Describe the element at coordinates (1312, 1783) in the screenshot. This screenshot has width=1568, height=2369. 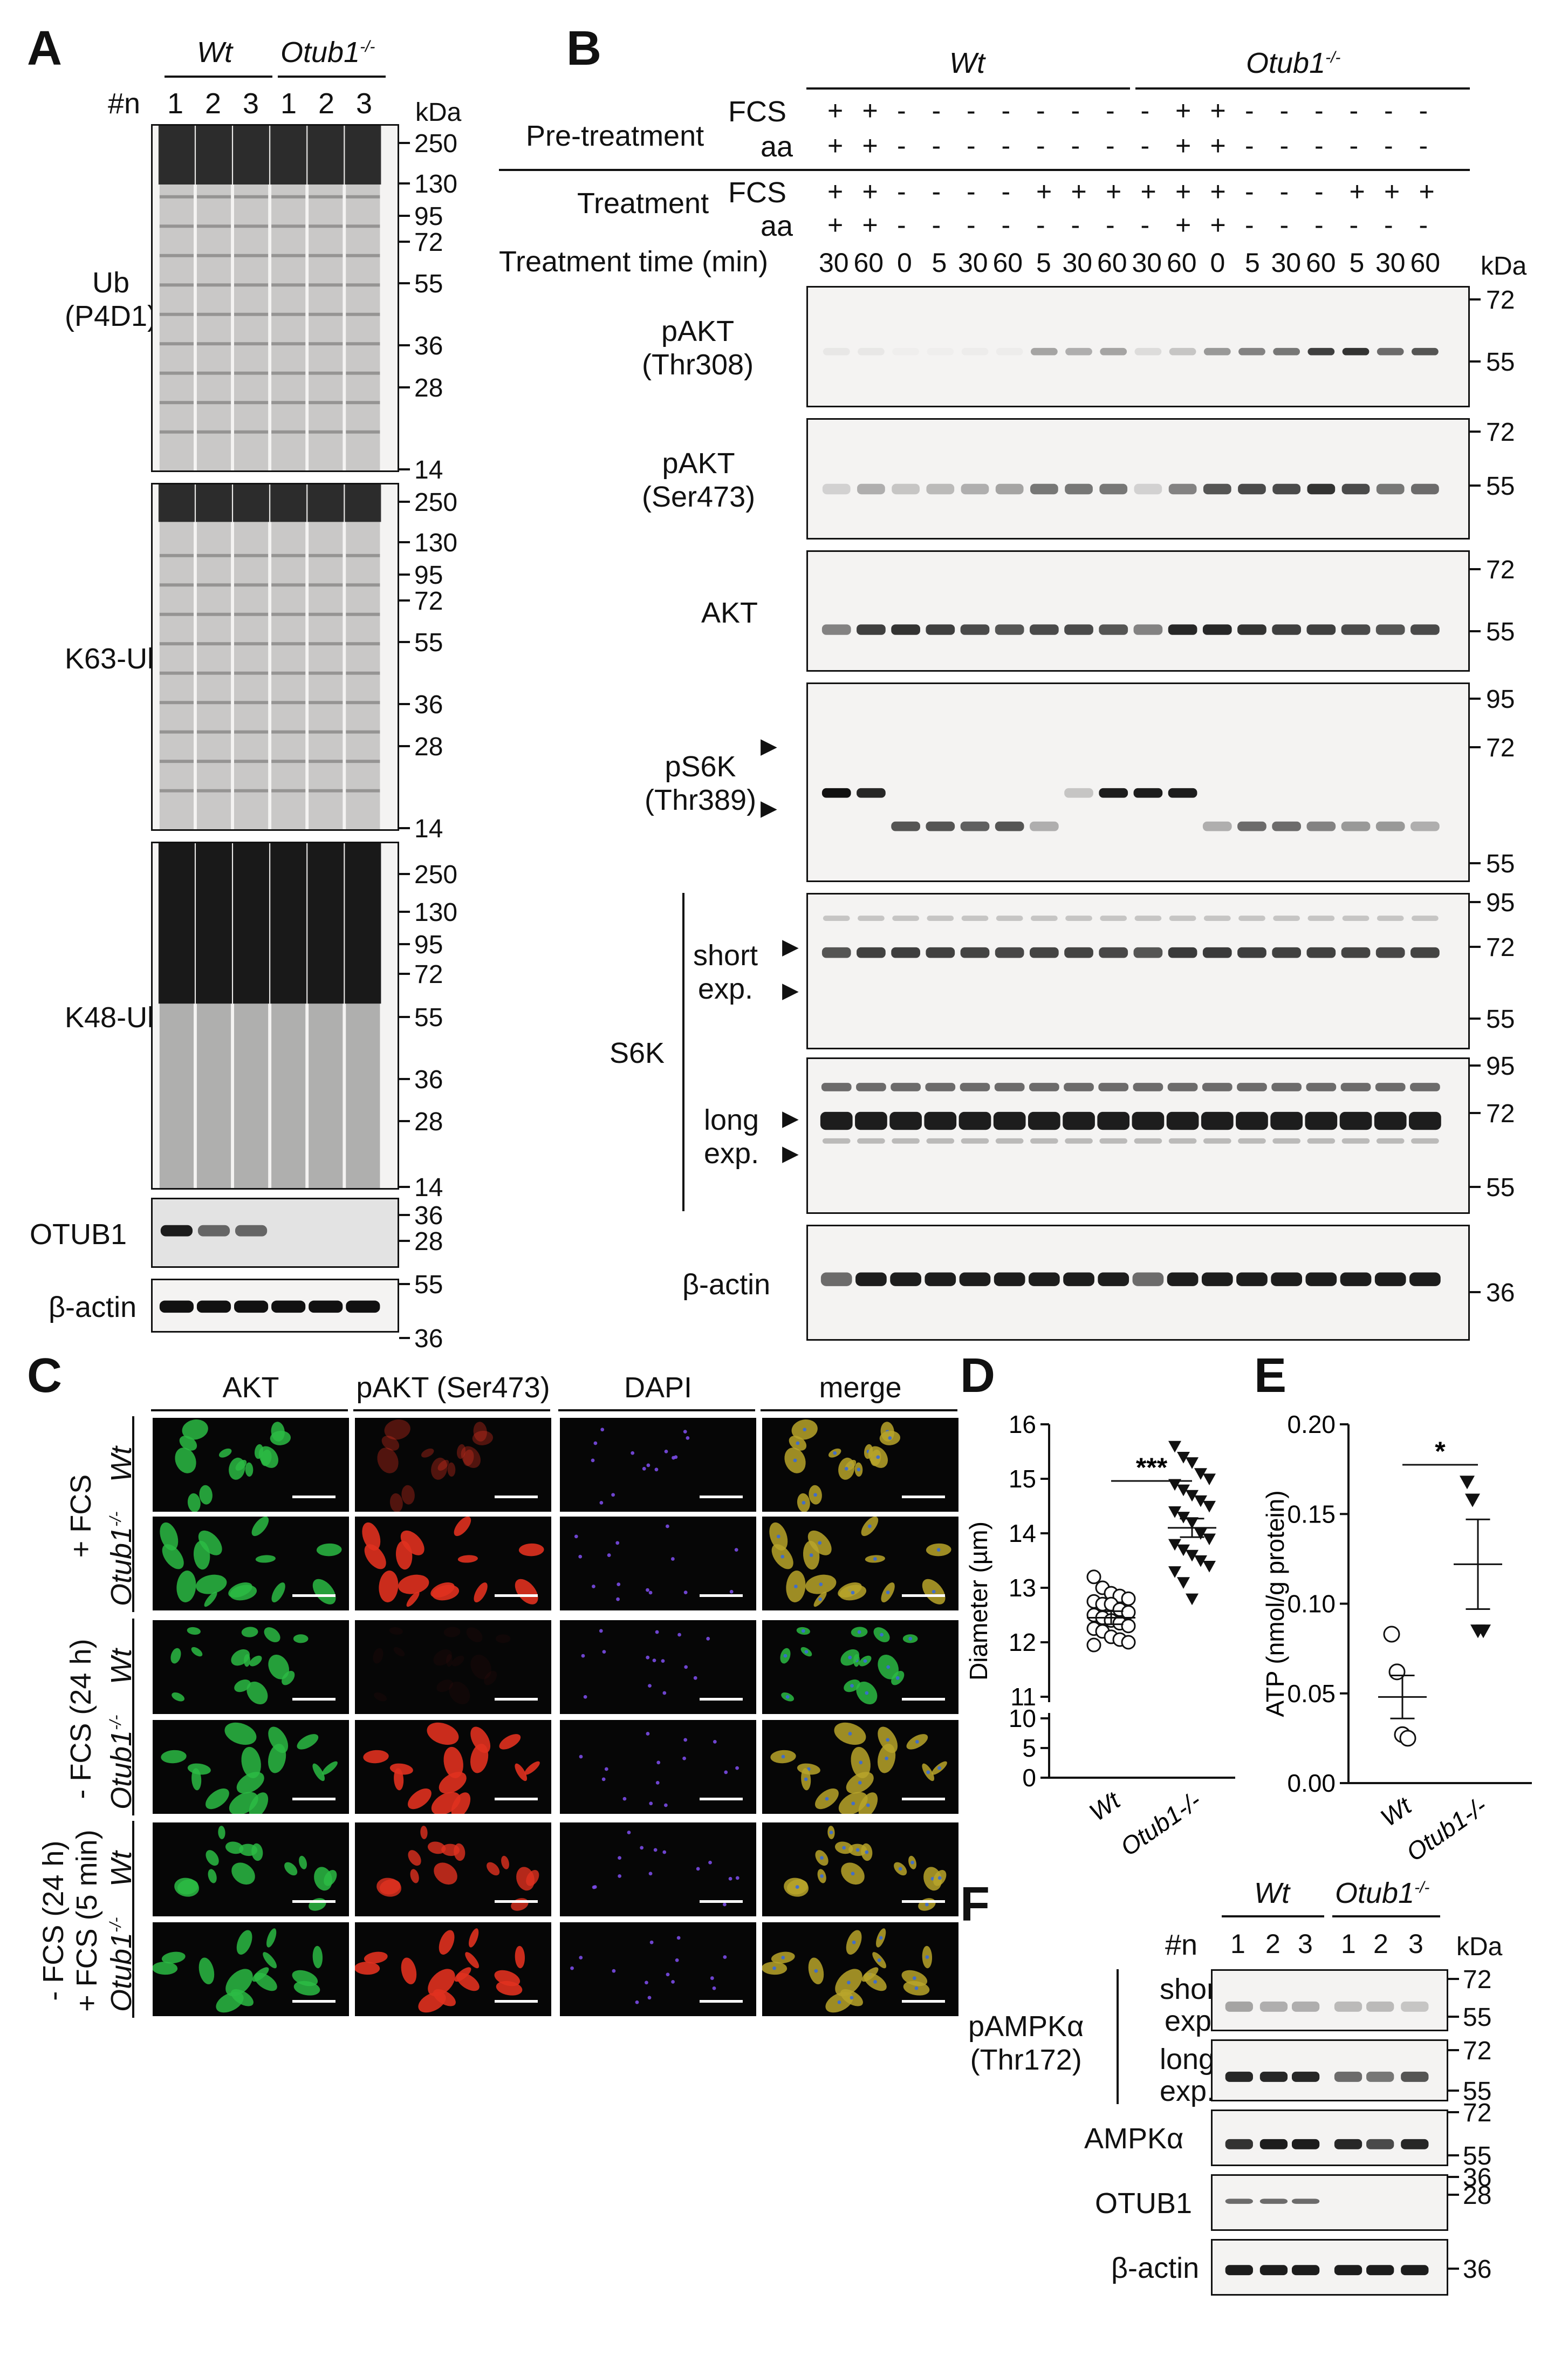
I see `y-tick-label: 0.00` at that location.